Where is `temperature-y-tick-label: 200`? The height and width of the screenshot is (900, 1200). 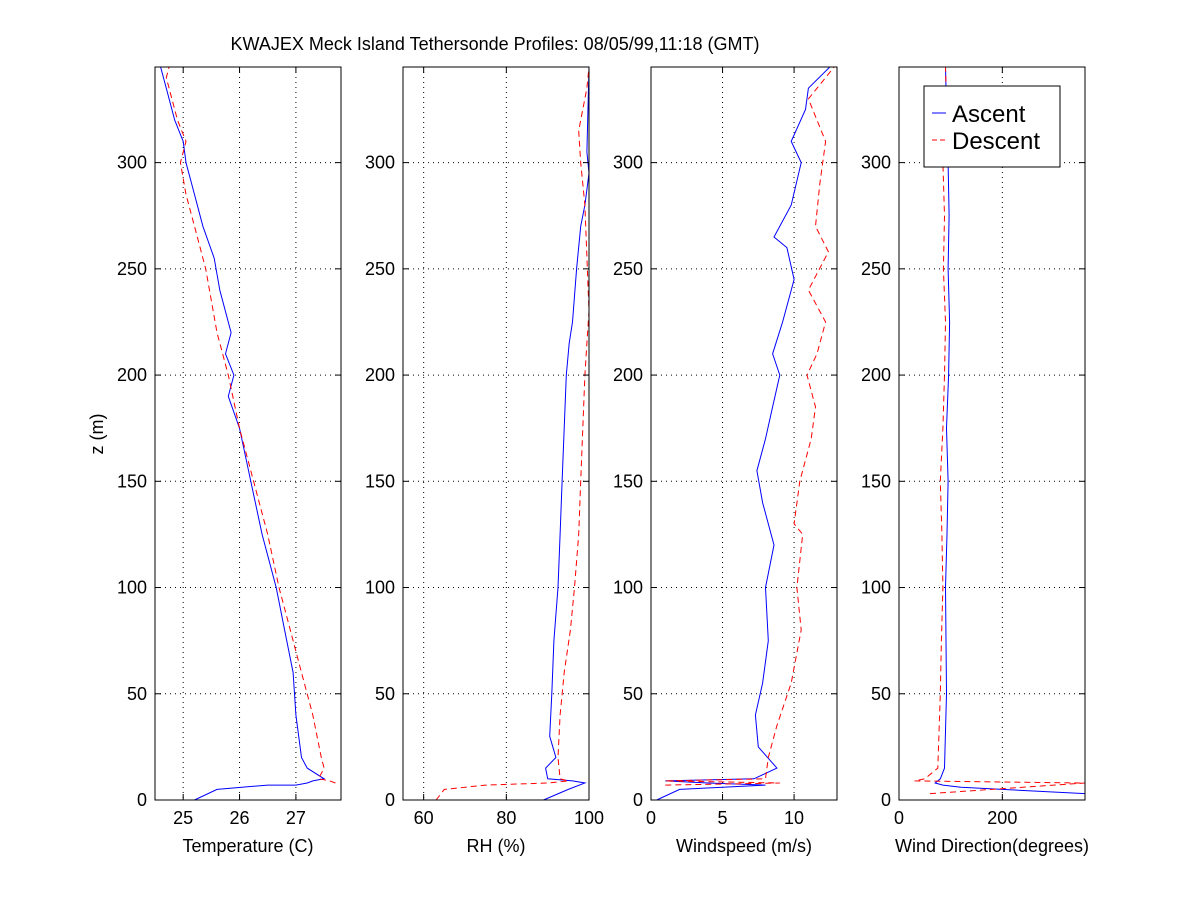
temperature-y-tick-label: 200 is located at coordinates (132, 375).